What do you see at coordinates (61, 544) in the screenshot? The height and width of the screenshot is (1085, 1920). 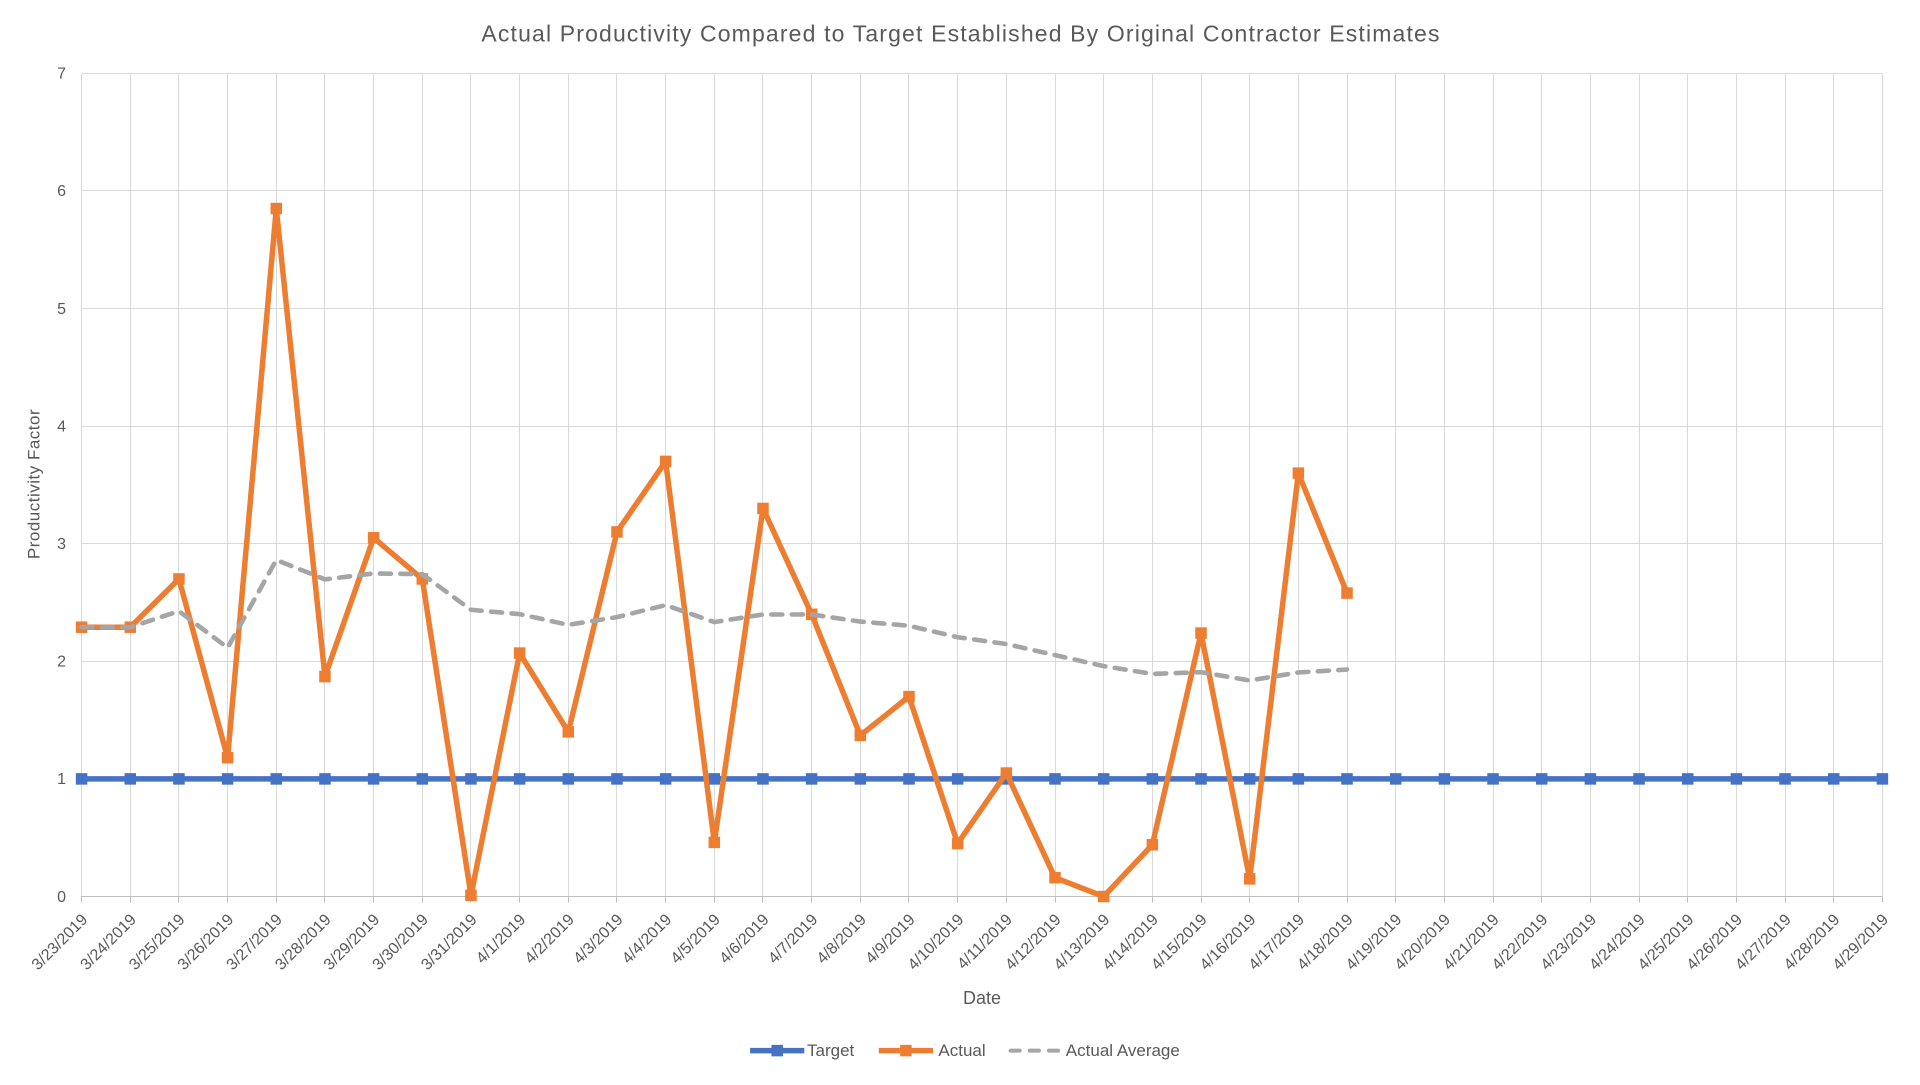 I see `svg-text: 3` at bounding box center [61, 544].